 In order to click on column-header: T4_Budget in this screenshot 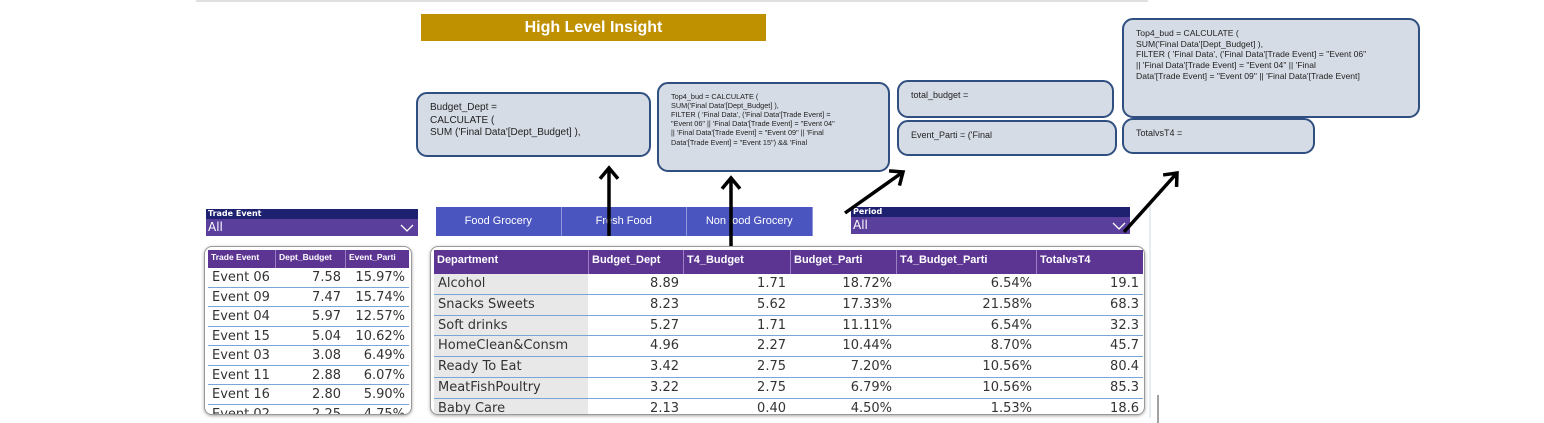, I will do `click(736, 262)`.